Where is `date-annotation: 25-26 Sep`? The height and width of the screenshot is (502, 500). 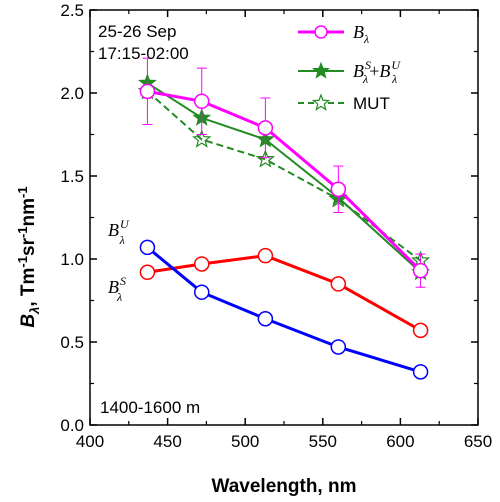
date-annotation: 25-26 Sep is located at coordinates (137, 31).